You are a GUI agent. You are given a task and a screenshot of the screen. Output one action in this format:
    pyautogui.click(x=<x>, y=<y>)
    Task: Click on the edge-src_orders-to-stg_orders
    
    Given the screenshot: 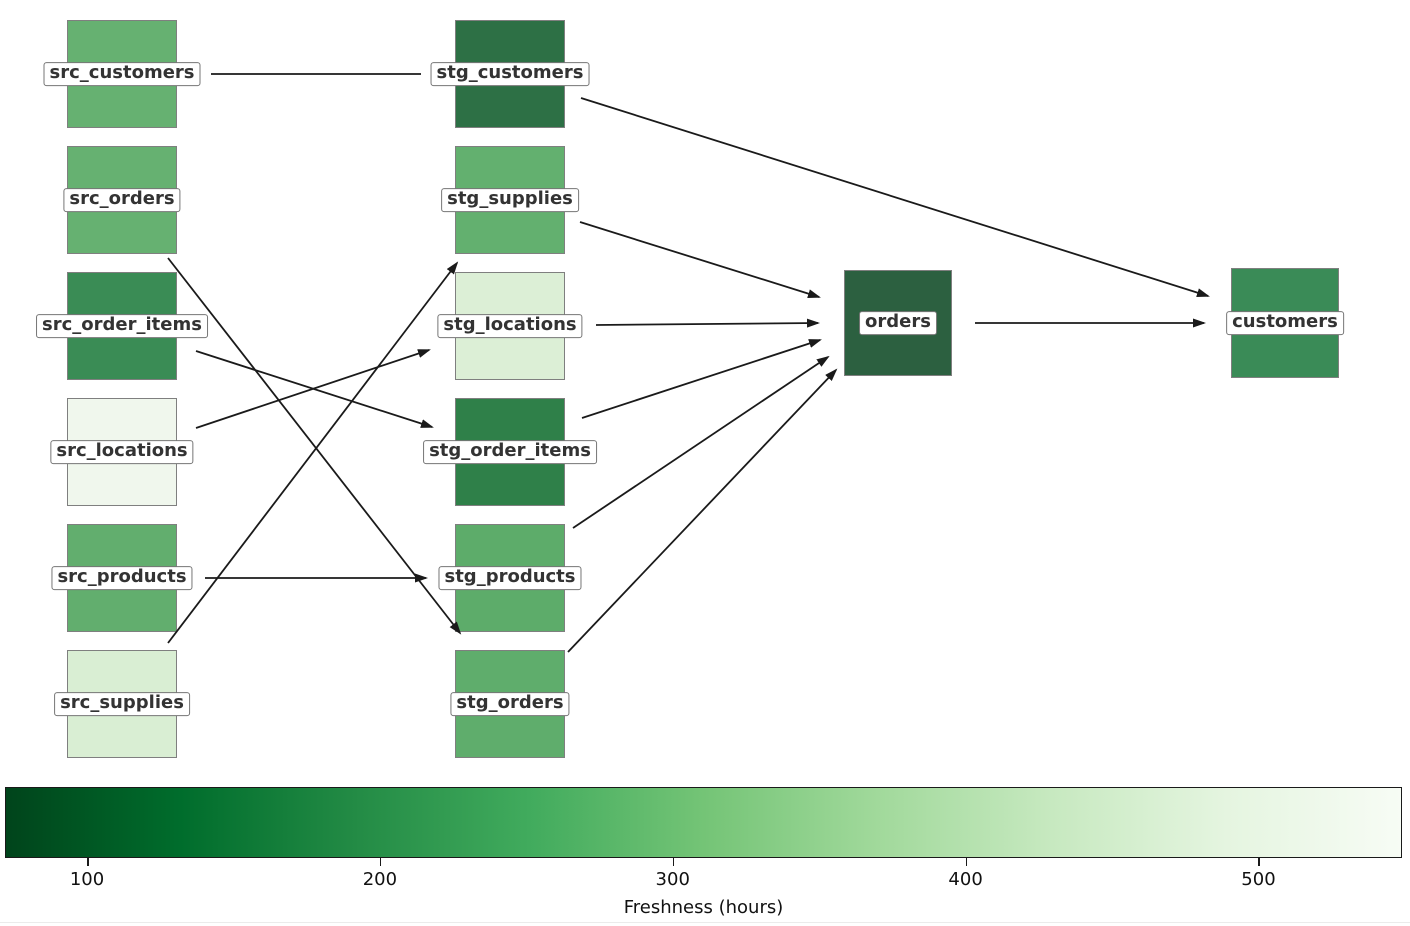 What is the action you would take?
    pyautogui.click(x=314, y=446)
    